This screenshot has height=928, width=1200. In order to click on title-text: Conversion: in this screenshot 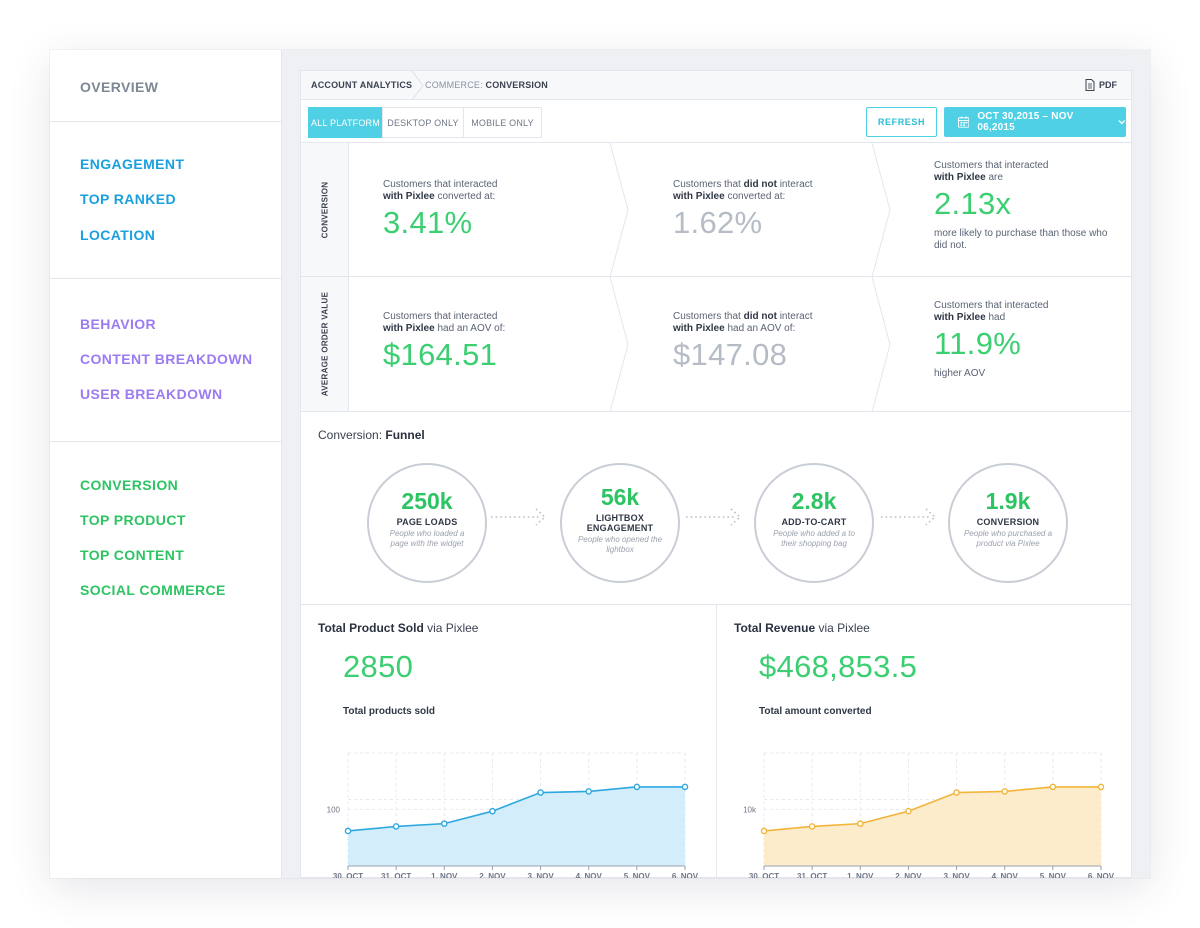, I will do `click(352, 435)`.